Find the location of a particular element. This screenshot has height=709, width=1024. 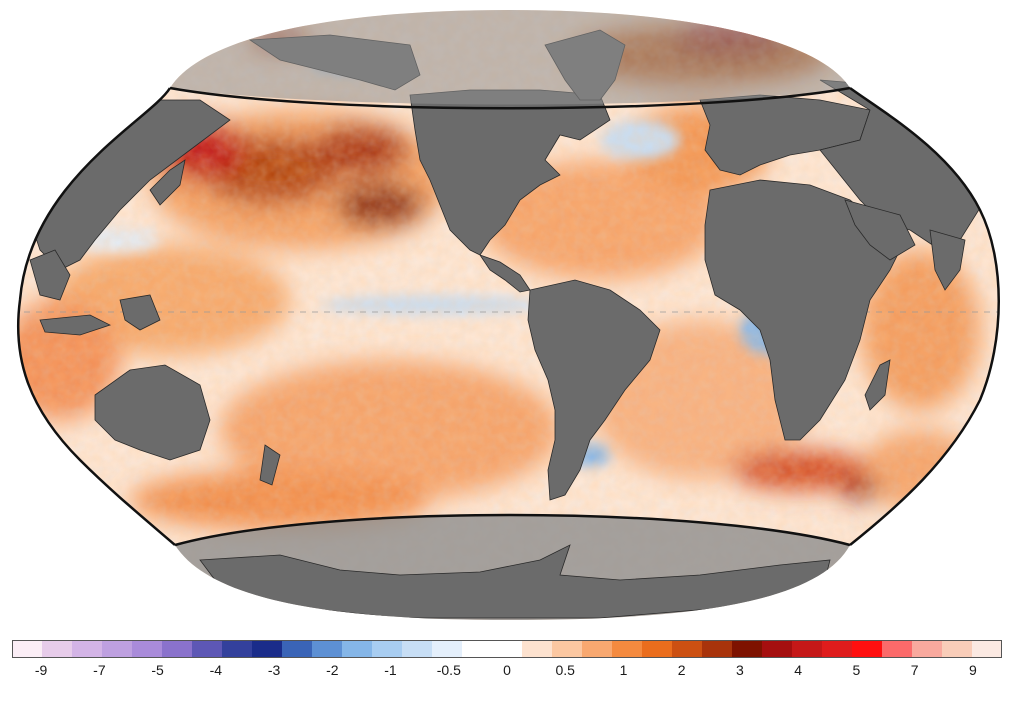

colorbar-tick-label: -1 is located at coordinates (390, 670).